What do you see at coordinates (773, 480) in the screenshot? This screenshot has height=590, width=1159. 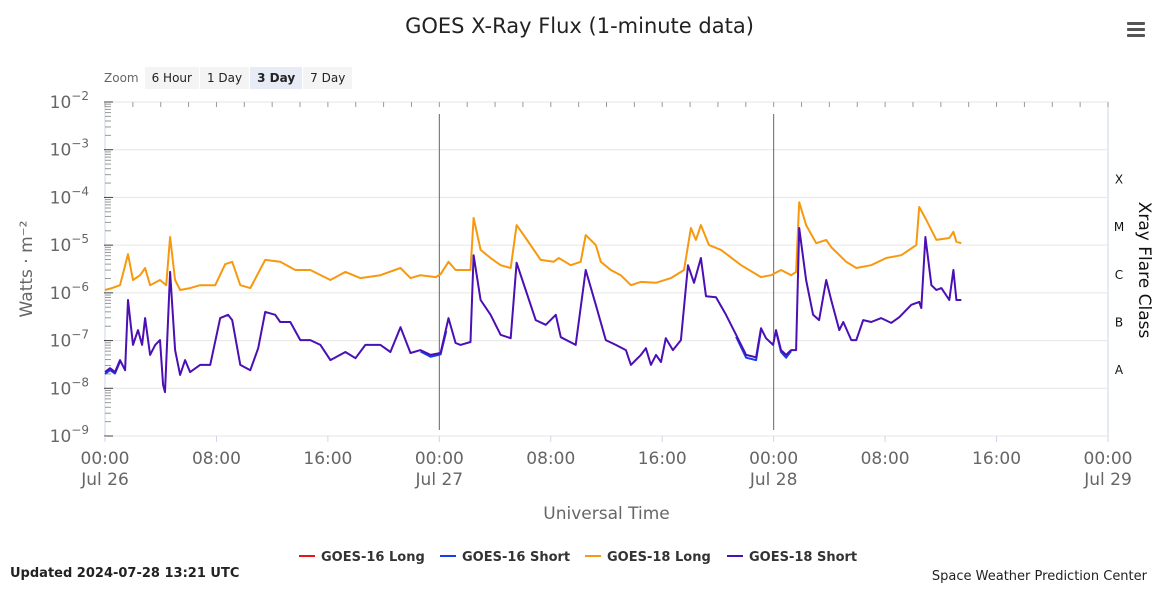 I see `x-tick-date: Jul 28` at bounding box center [773, 480].